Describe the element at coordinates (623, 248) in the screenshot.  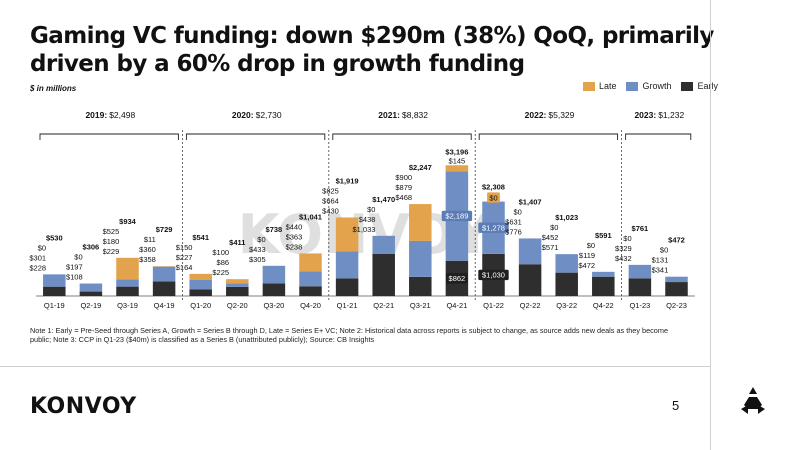
I see `label-growth-16: $329` at that location.